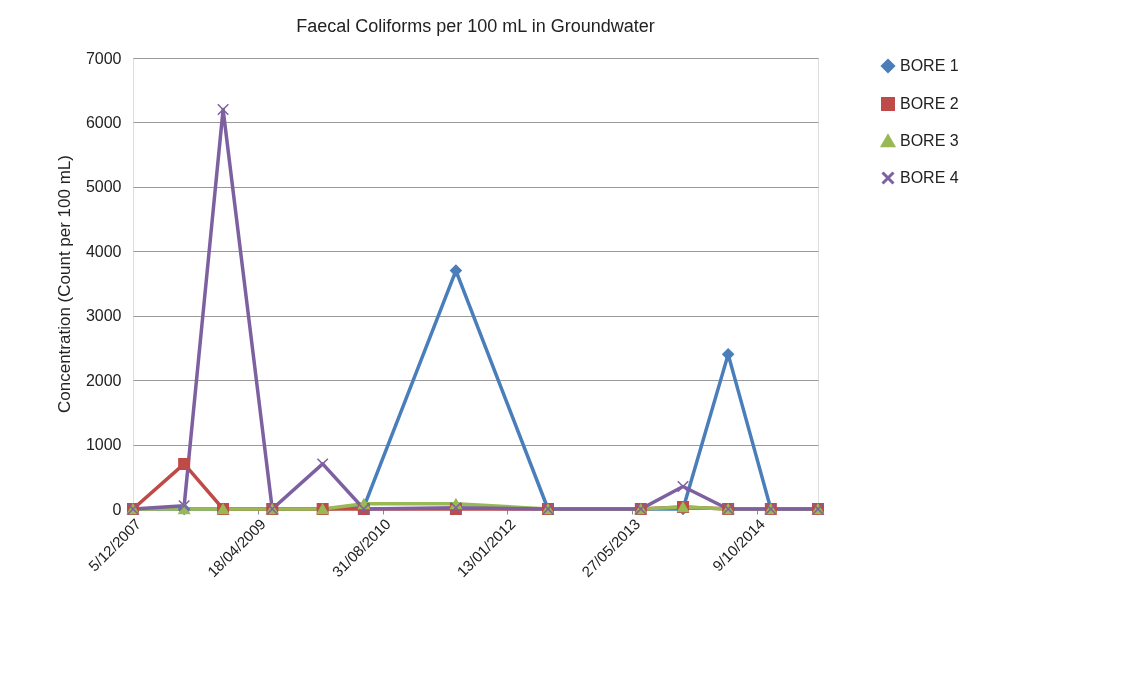  Describe the element at coordinates (103, 445) in the screenshot. I see `y-tick-label: 1000` at that location.